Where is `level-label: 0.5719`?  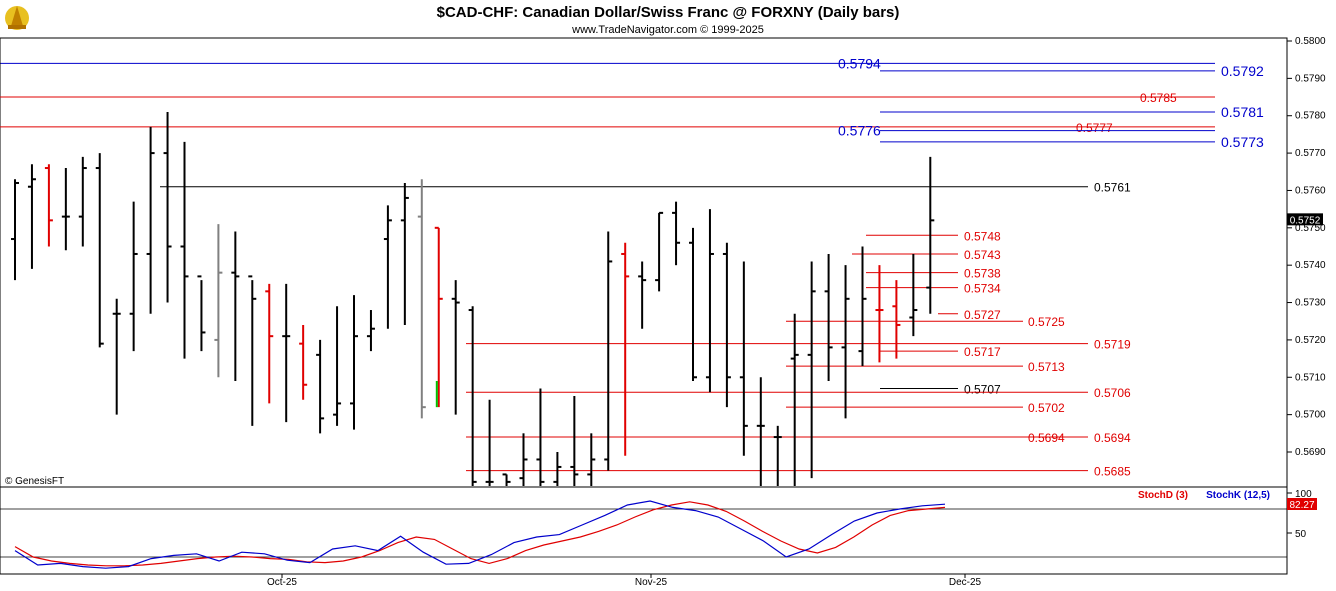 level-label: 0.5719 is located at coordinates (1112, 345).